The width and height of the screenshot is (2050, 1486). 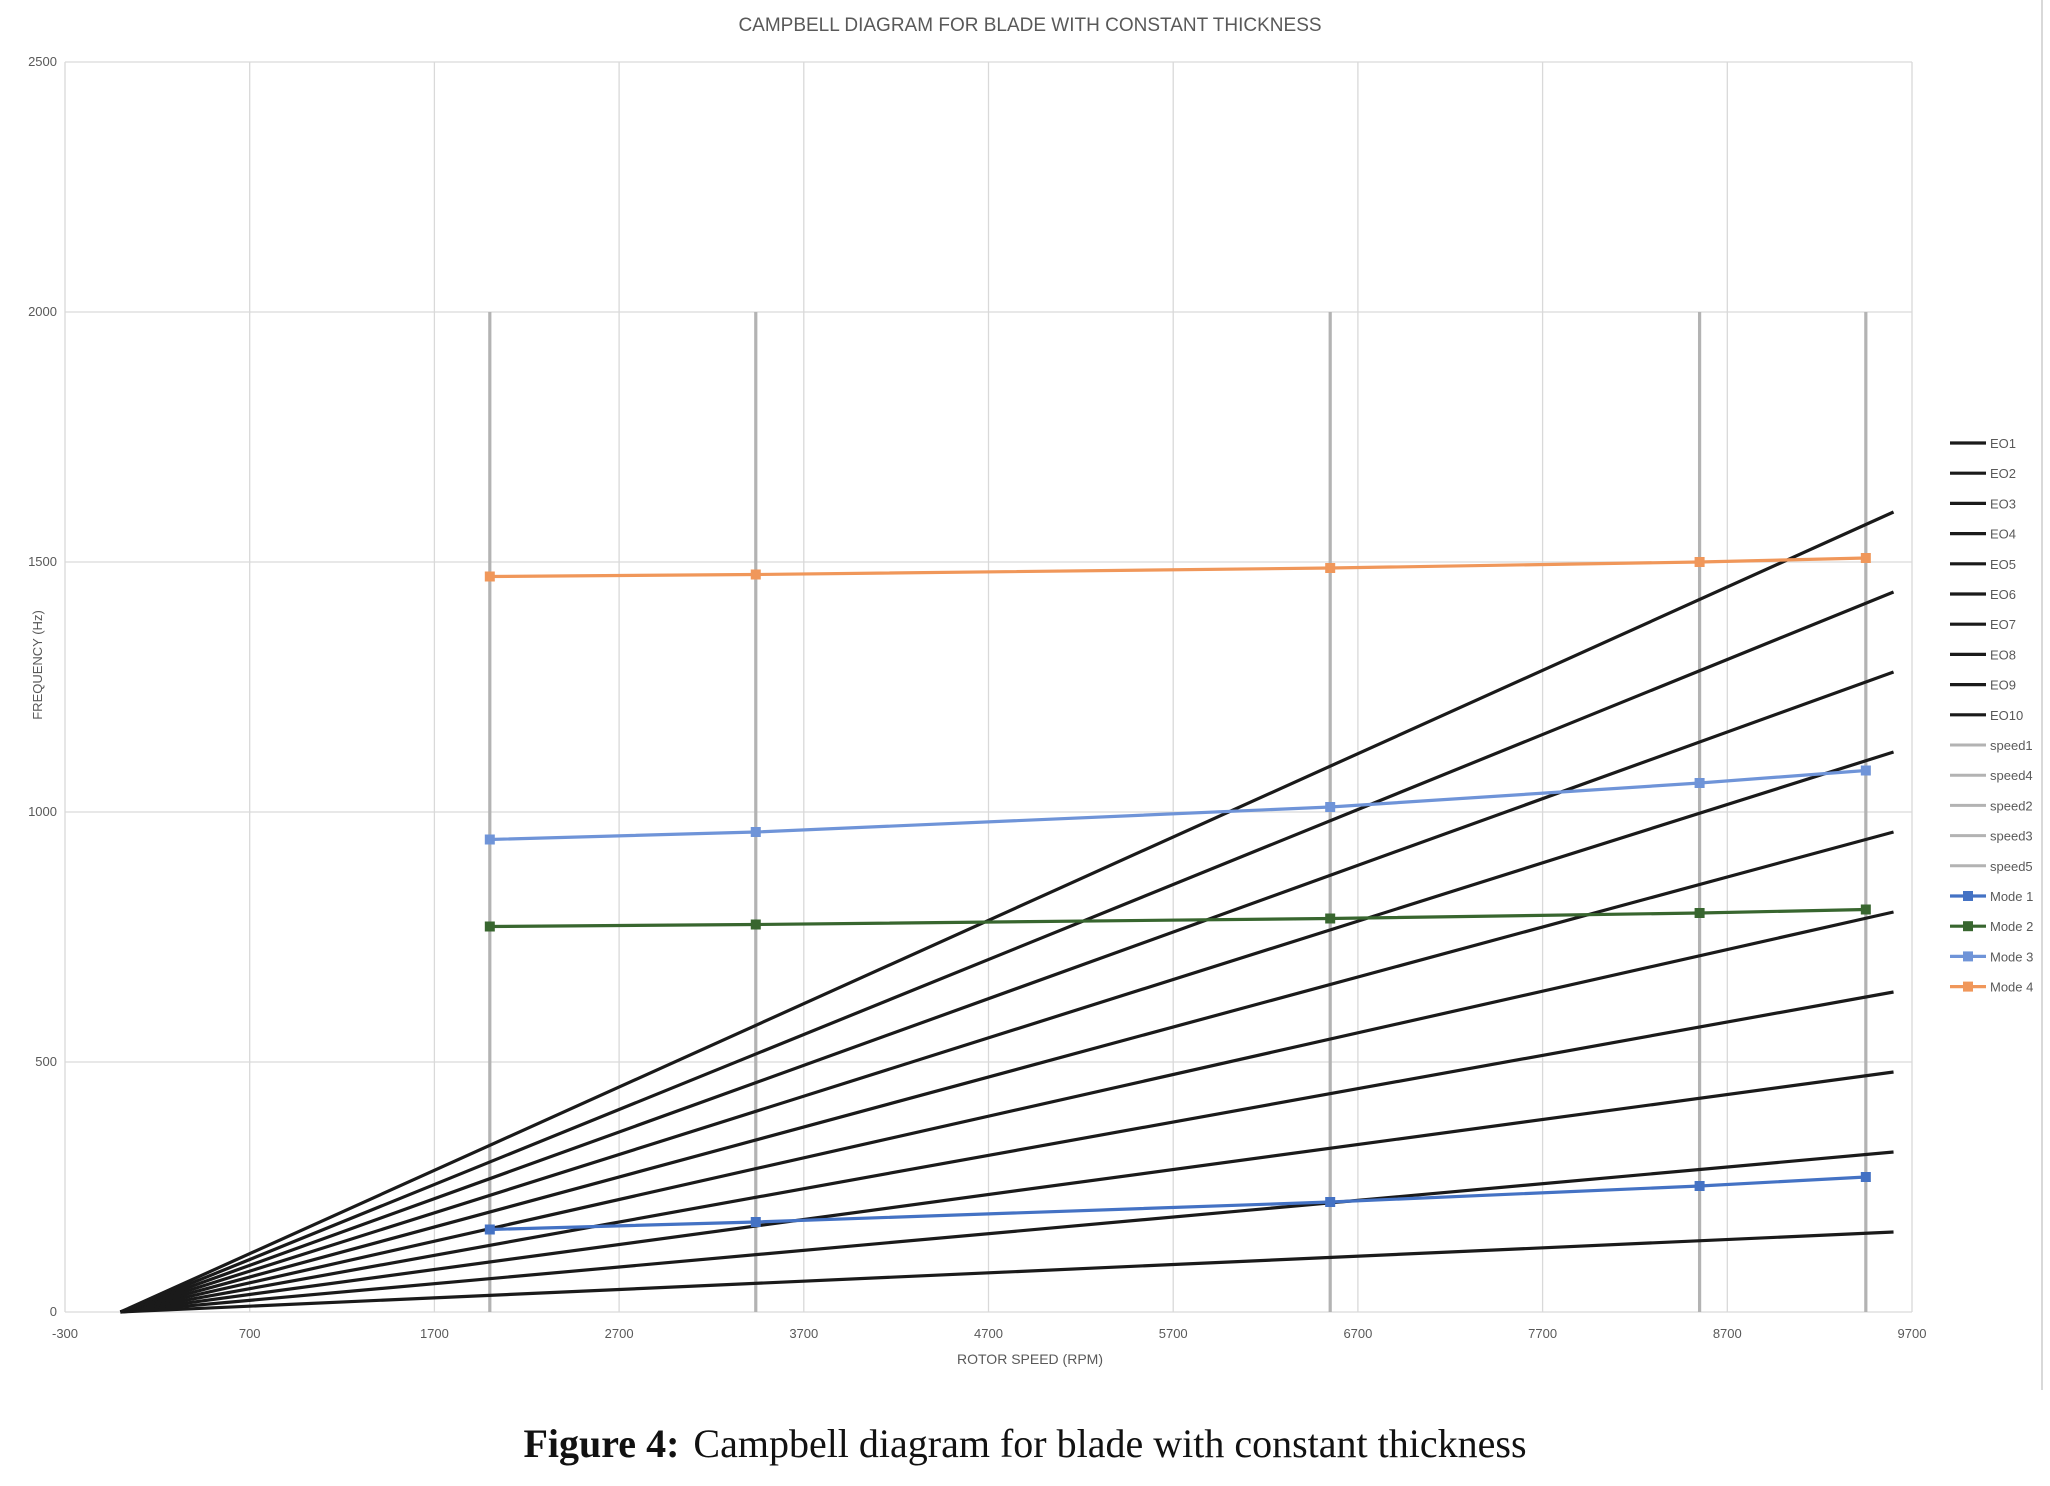 I want to click on legend-label-eo10: EO10, so click(x=2006, y=715).